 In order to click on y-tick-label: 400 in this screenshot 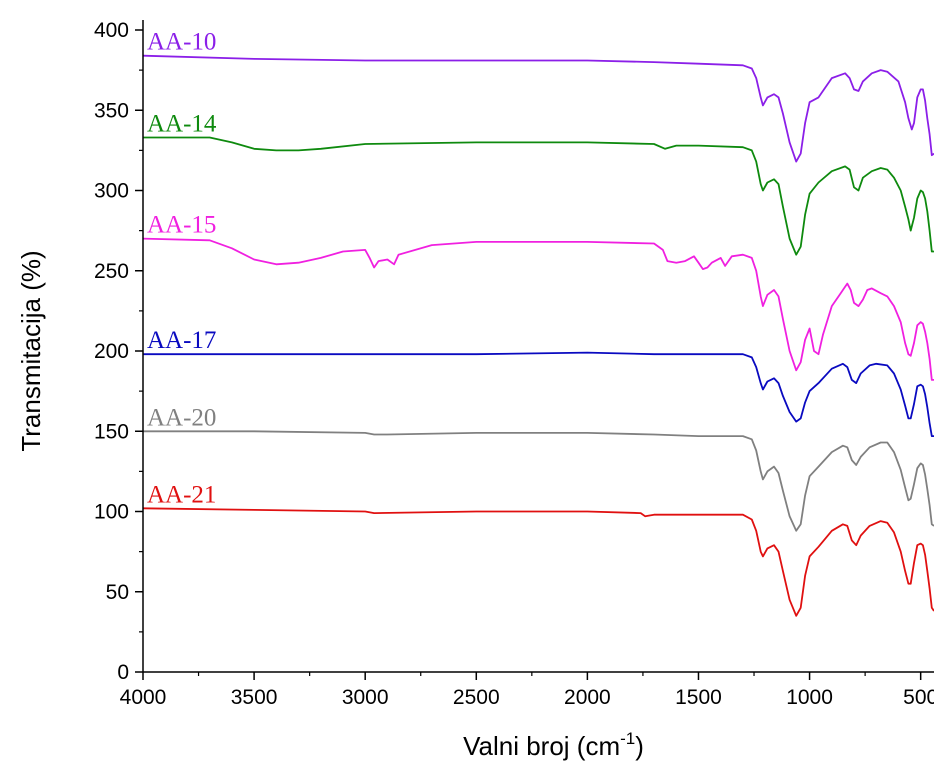, I will do `click(111, 30)`.